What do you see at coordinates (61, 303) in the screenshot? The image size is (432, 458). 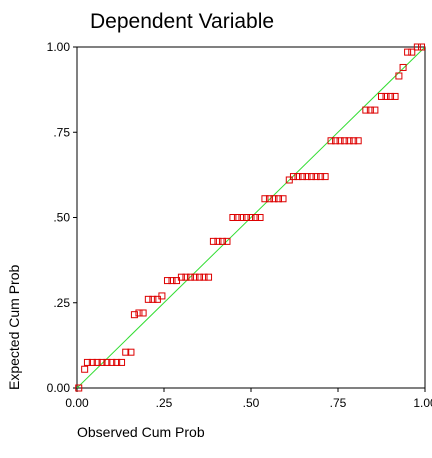 I see `y-tick-label: .25` at bounding box center [61, 303].